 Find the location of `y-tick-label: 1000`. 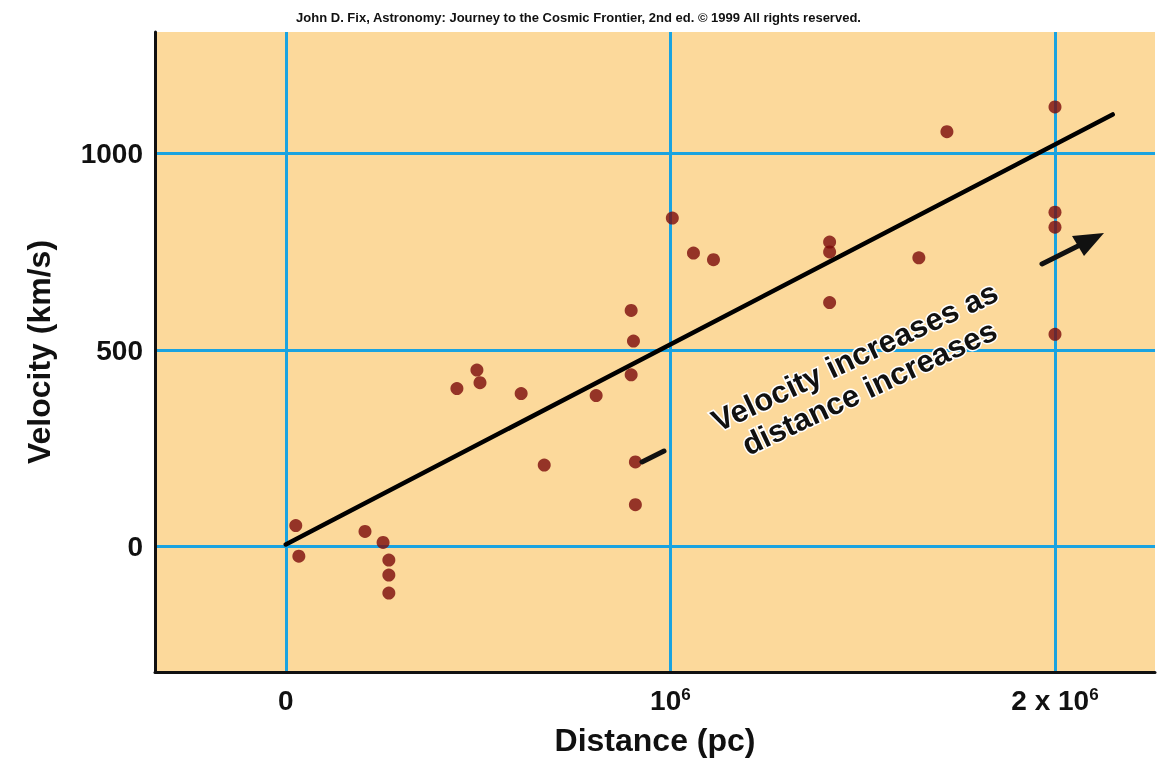

y-tick-label: 1000 is located at coordinates (111, 154).